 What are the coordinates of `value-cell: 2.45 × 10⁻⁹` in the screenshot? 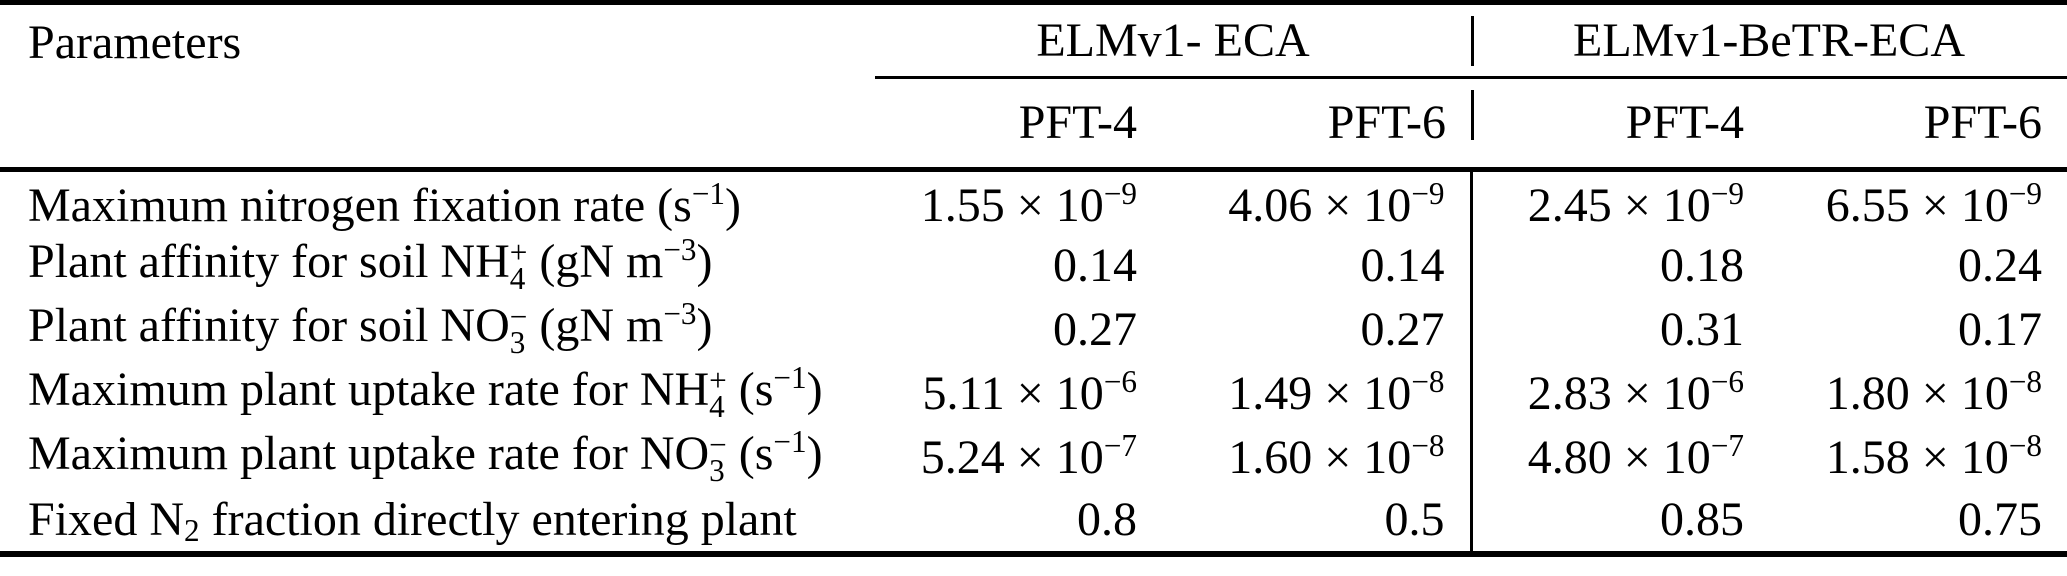 It's located at (1619, 201).